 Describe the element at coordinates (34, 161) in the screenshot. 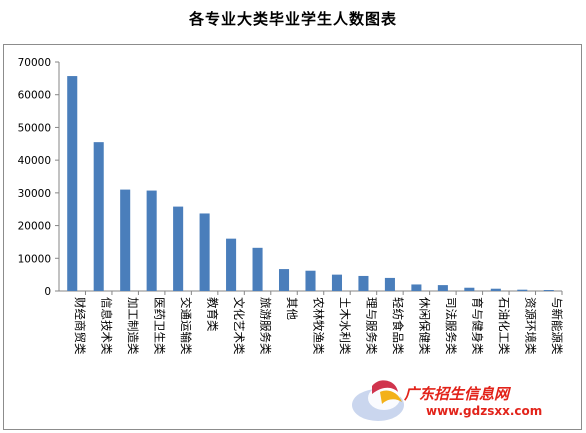

I see `y-tick-label: 40000` at that location.